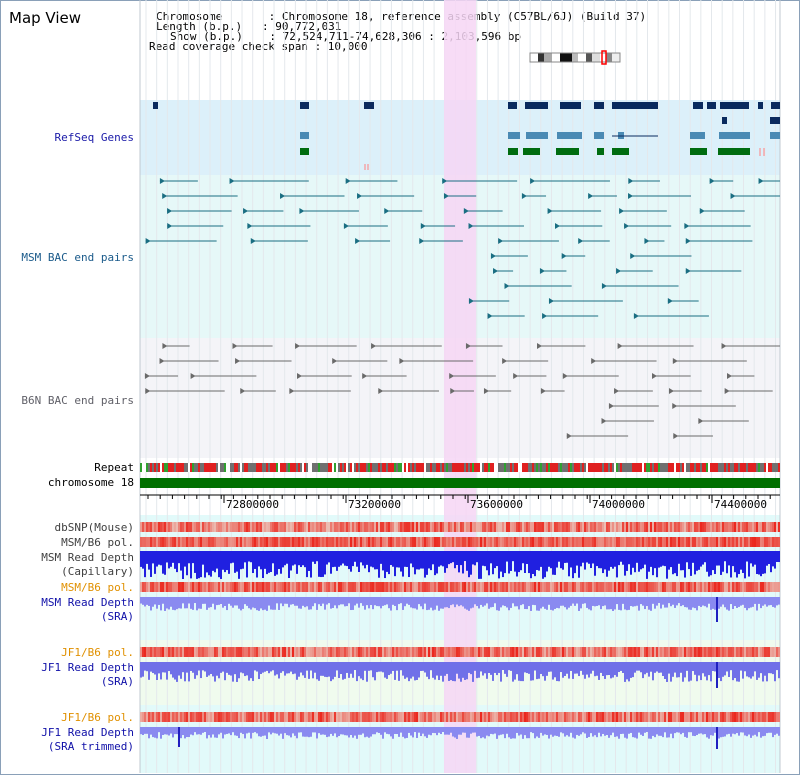 This screenshot has height=775, width=800. I want to click on track-label-msm-depth-cap-sub: (Capillary), so click(97, 571).